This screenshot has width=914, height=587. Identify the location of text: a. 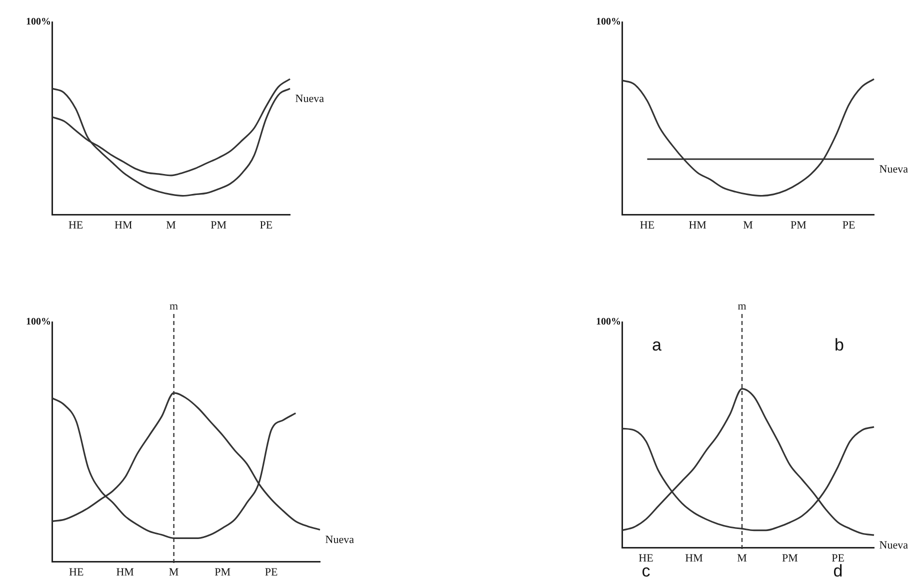
(657, 345).